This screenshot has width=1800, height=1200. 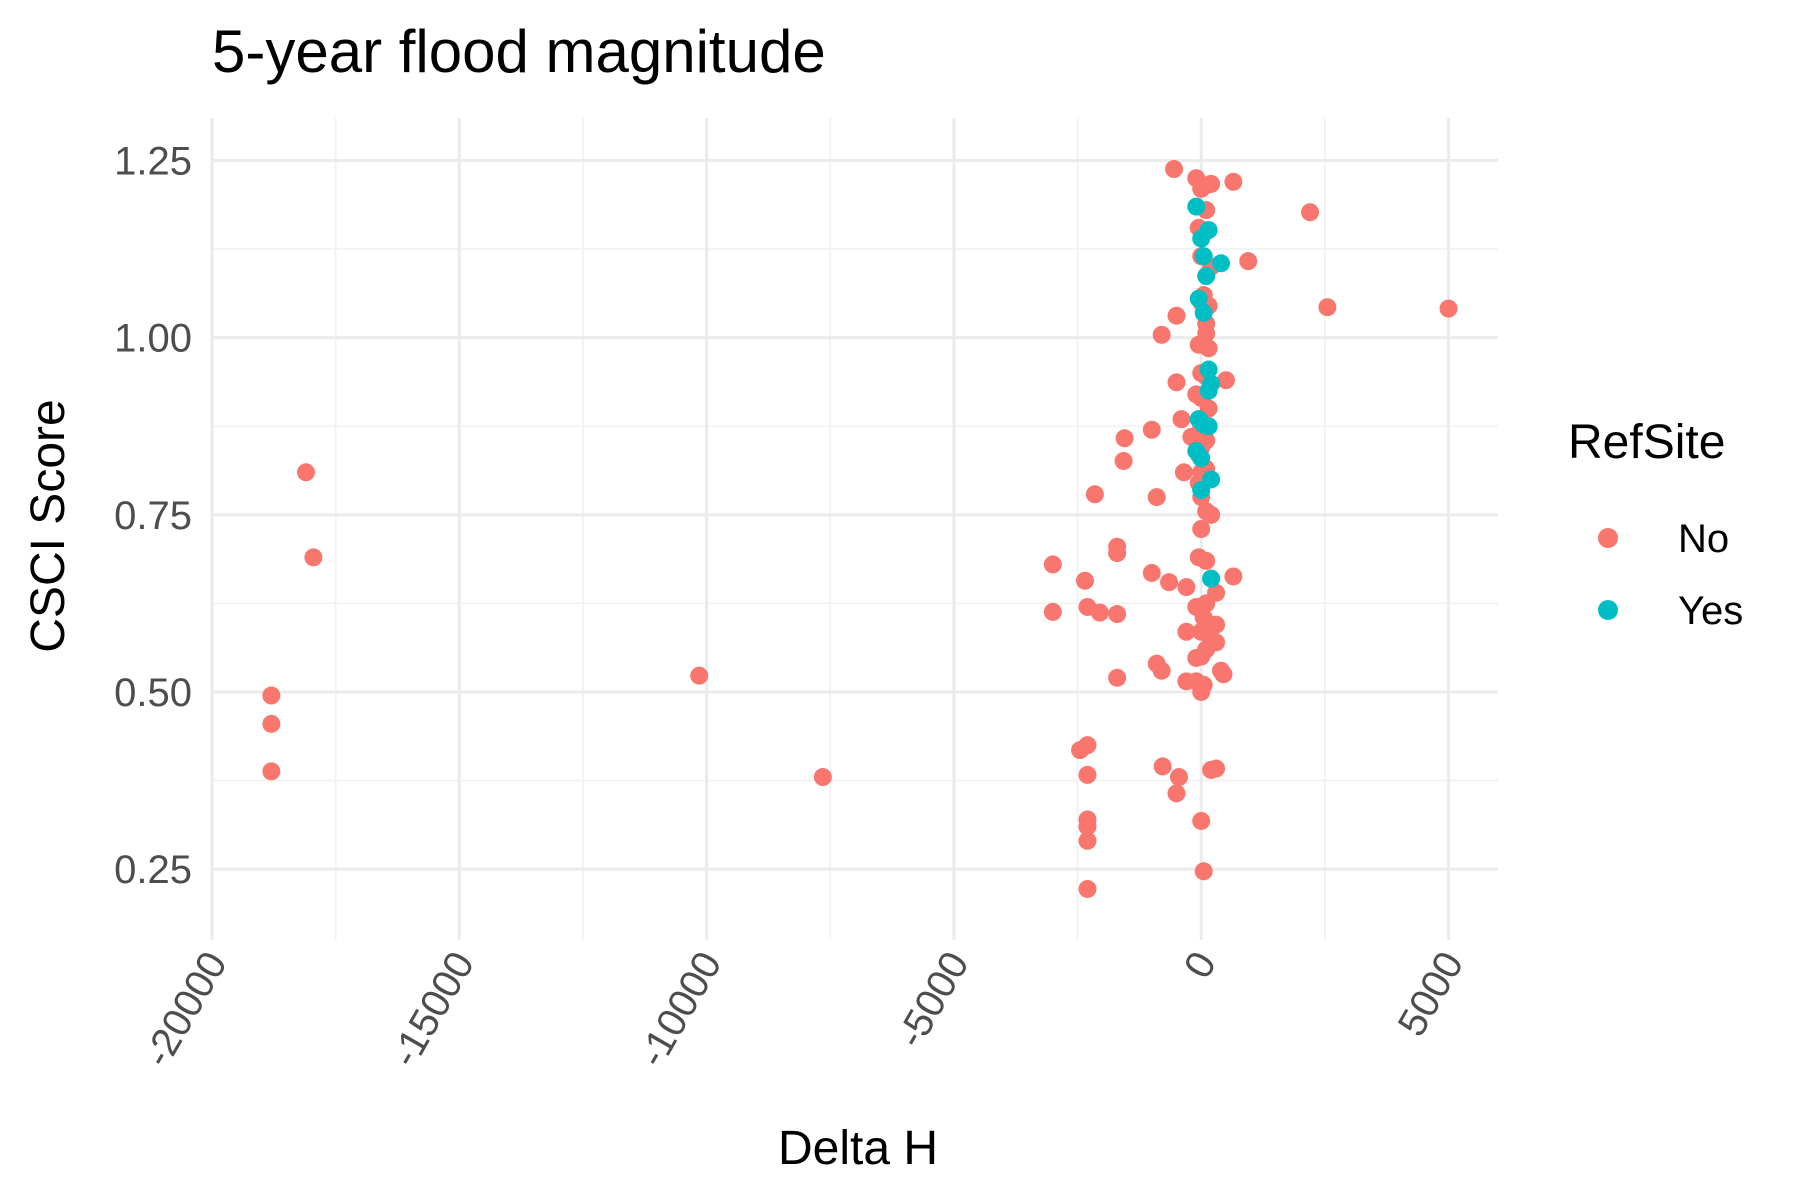 What do you see at coordinates (185, 1010) in the screenshot?
I see `x-tick-label: -20000` at bounding box center [185, 1010].